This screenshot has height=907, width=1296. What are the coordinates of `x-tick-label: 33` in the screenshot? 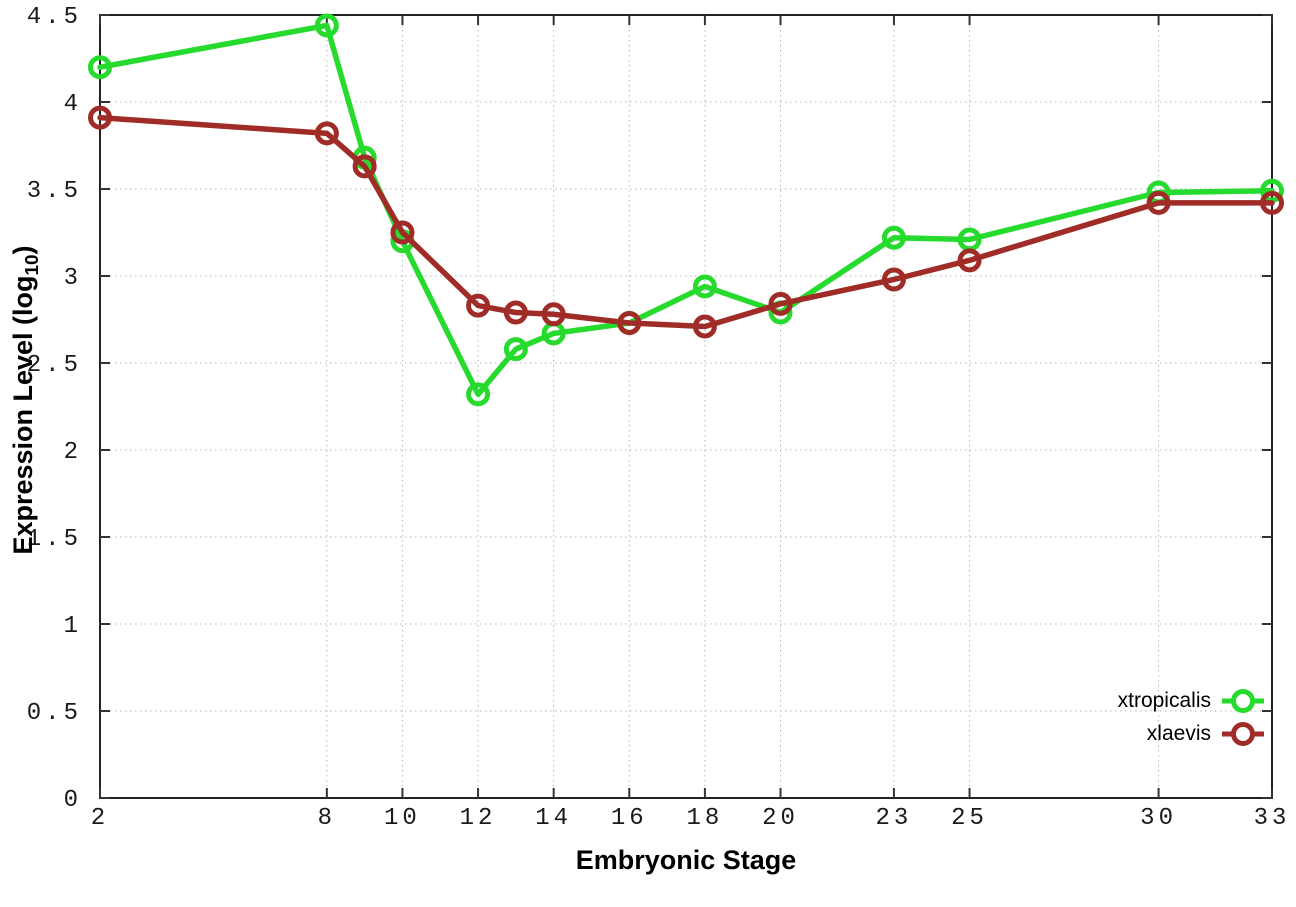 It's located at (1272, 818).